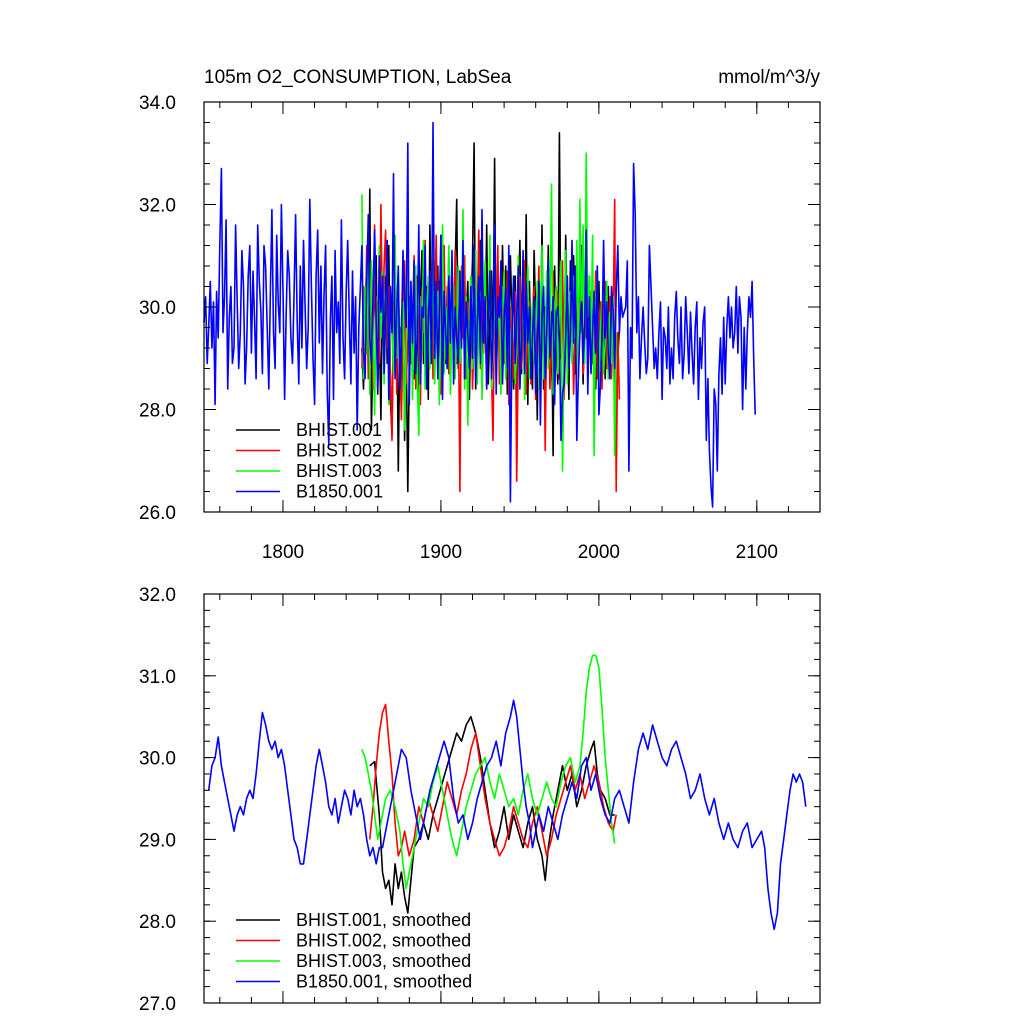 This screenshot has width=1024, height=1024. I want to click on bottom-ytick-label: 27.0, so click(157, 1004).